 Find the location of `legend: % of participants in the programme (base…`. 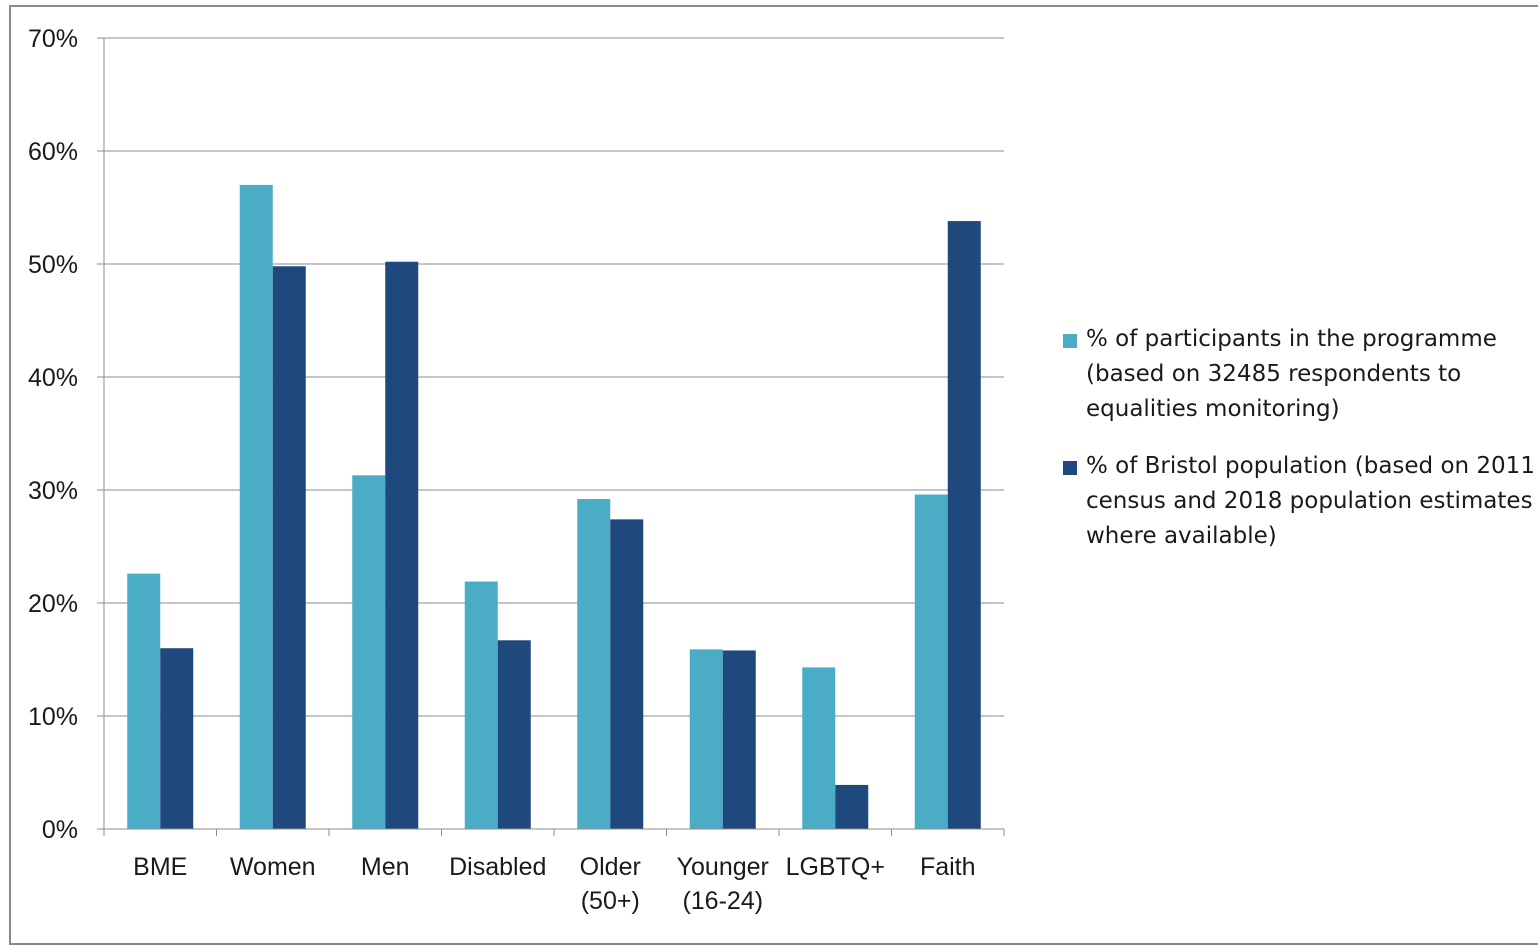

legend: % of participants in the programme (base… is located at coordinates (1300, 449).